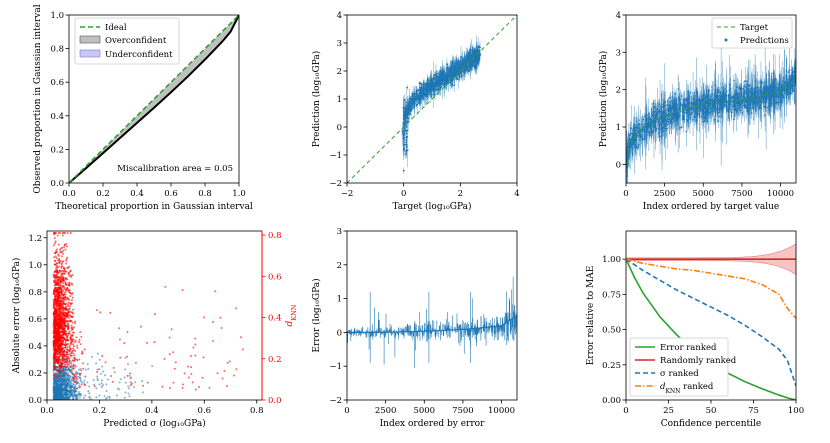  I want to click on axes-frame, so click(711, 99).